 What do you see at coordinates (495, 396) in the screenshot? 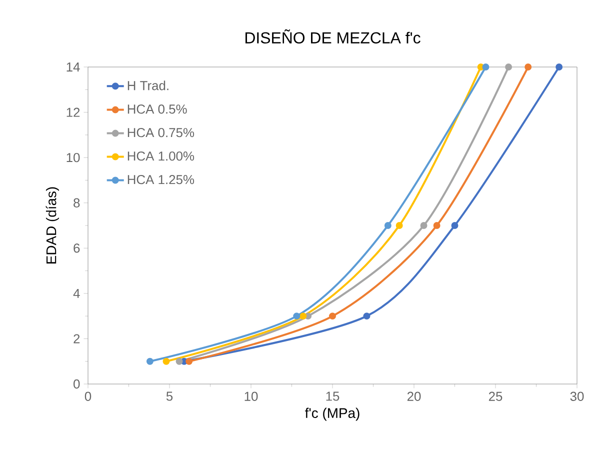
I see `x-tick-label: 25` at bounding box center [495, 396].